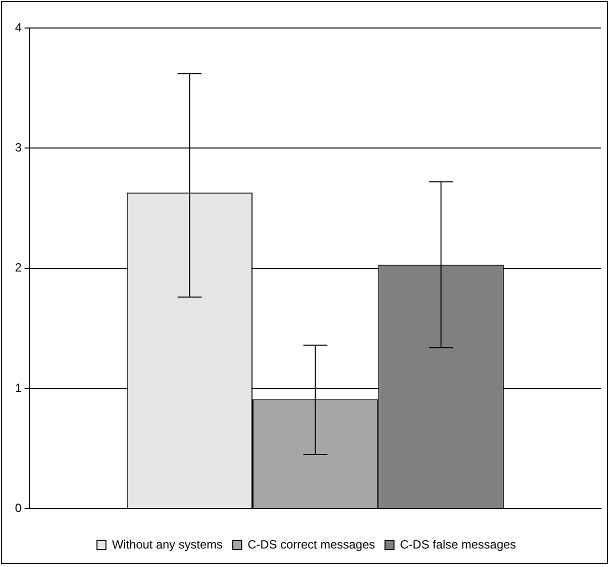 The height and width of the screenshot is (567, 611). Describe the element at coordinates (312, 544) in the screenshot. I see `legend-label: C-DS correct messages` at that location.